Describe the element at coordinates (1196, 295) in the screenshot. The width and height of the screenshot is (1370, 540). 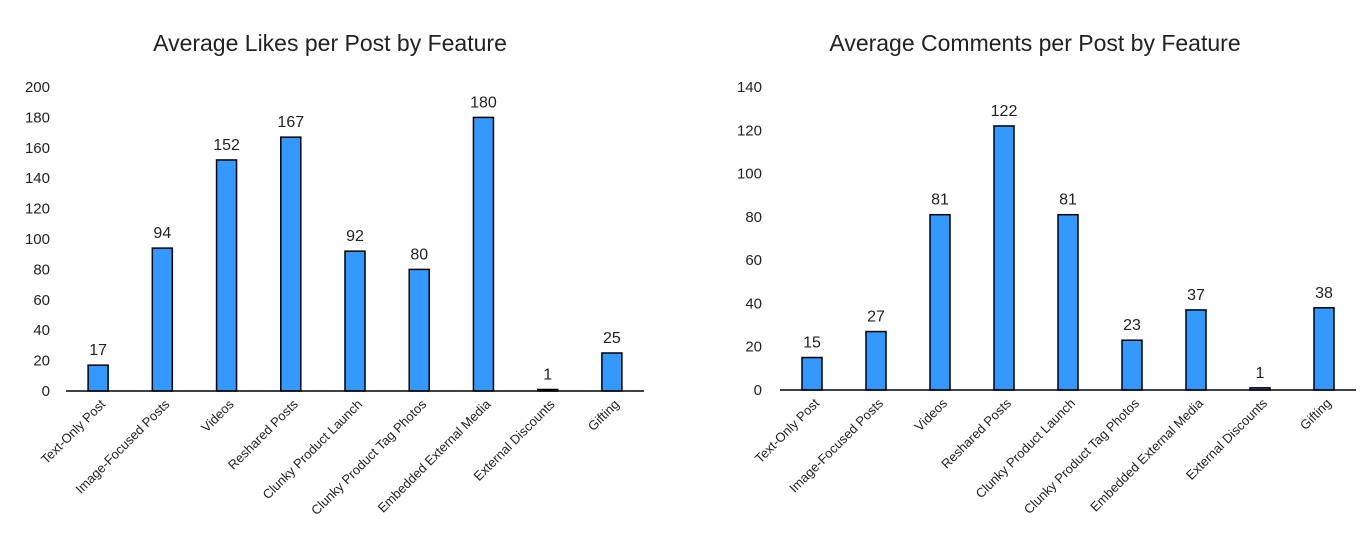
I see `data-label: 37` at that location.